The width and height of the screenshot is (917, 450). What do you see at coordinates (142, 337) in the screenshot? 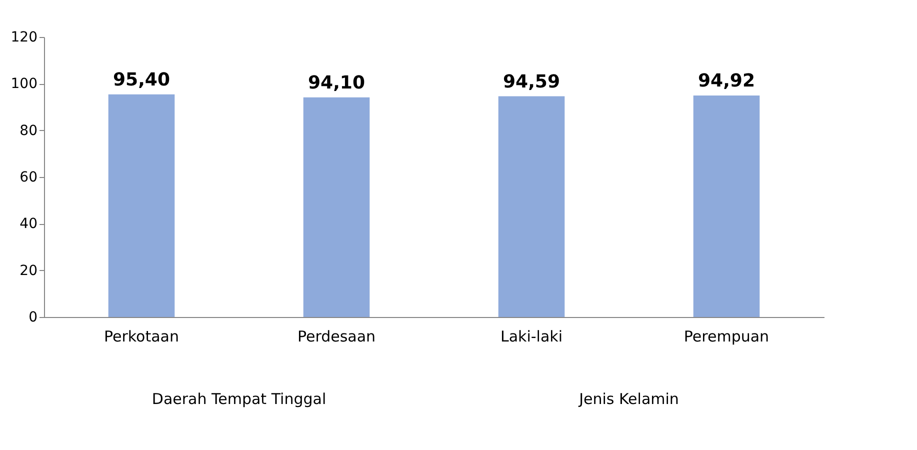
I see `x-tick-label: Perkotaan` at bounding box center [142, 337].